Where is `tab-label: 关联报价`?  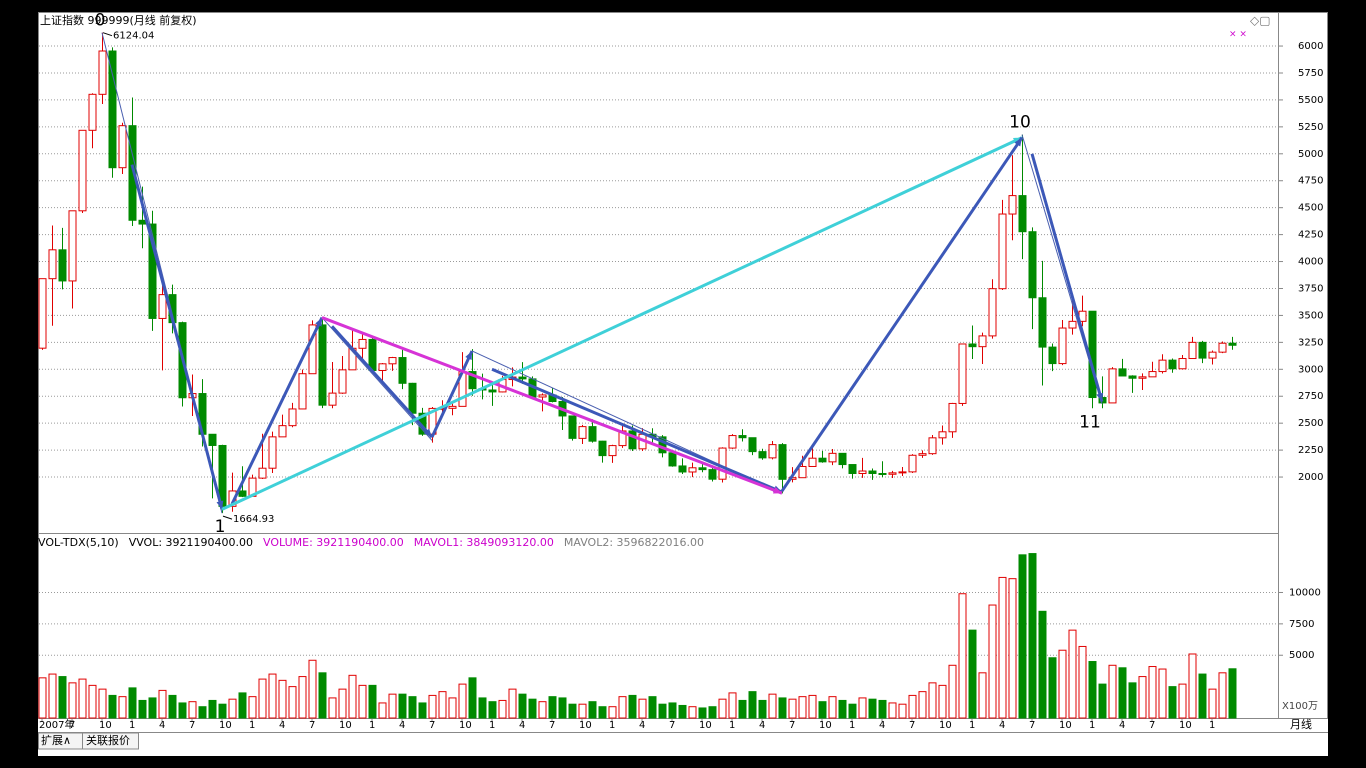 tab-label: 关联报价 is located at coordinates (108, 740).